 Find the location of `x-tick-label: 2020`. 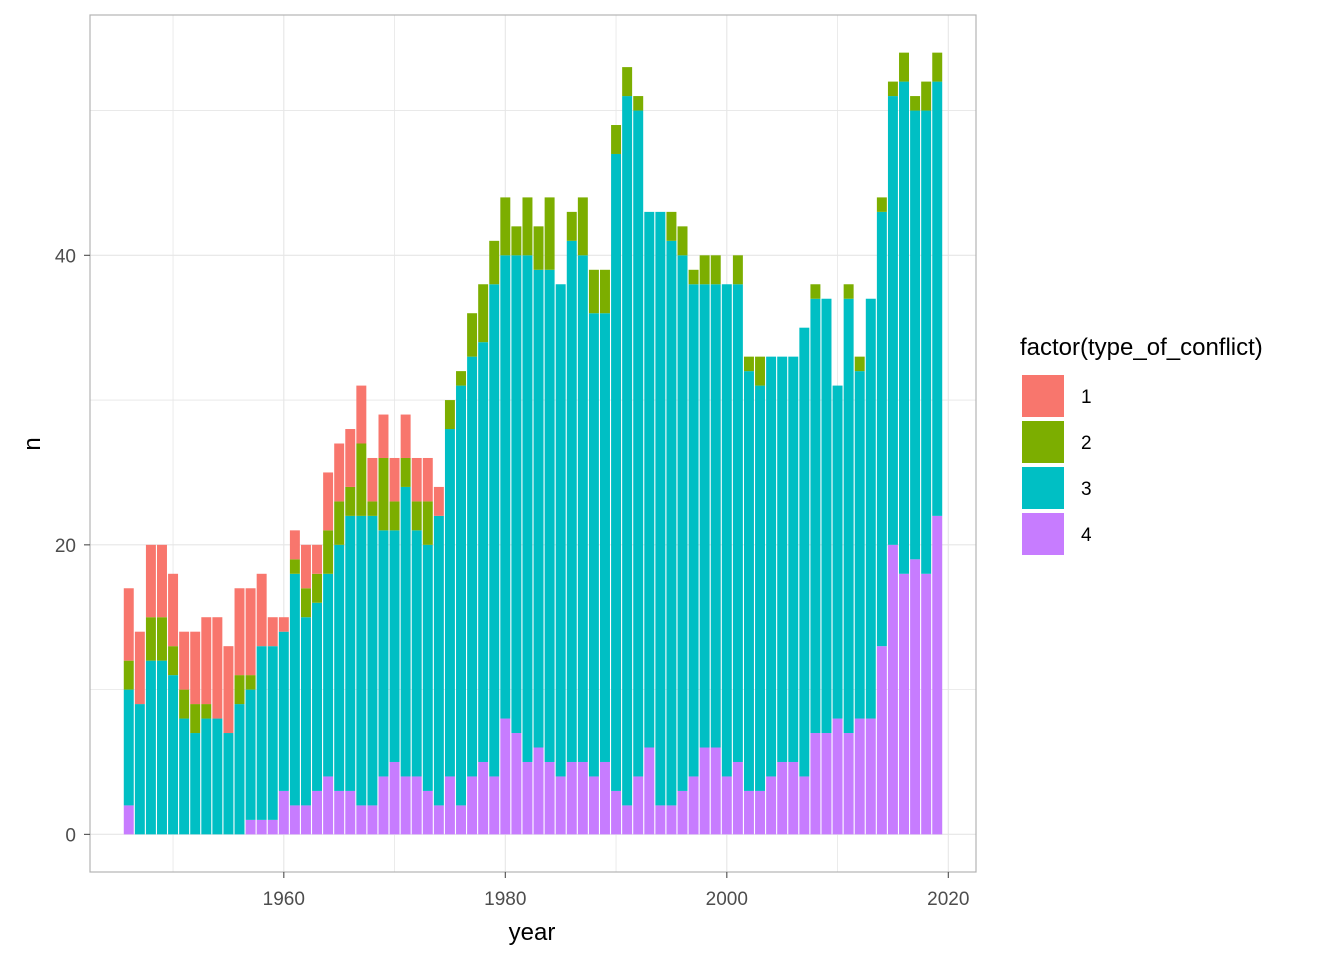

x-tick-label: 2020 is located at coordinates (948, 899).